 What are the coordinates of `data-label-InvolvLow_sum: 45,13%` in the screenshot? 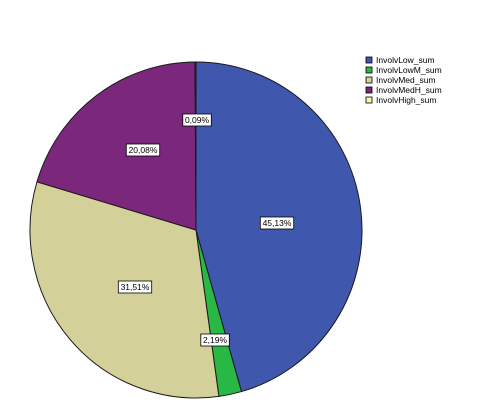 It's located at (277, 223).